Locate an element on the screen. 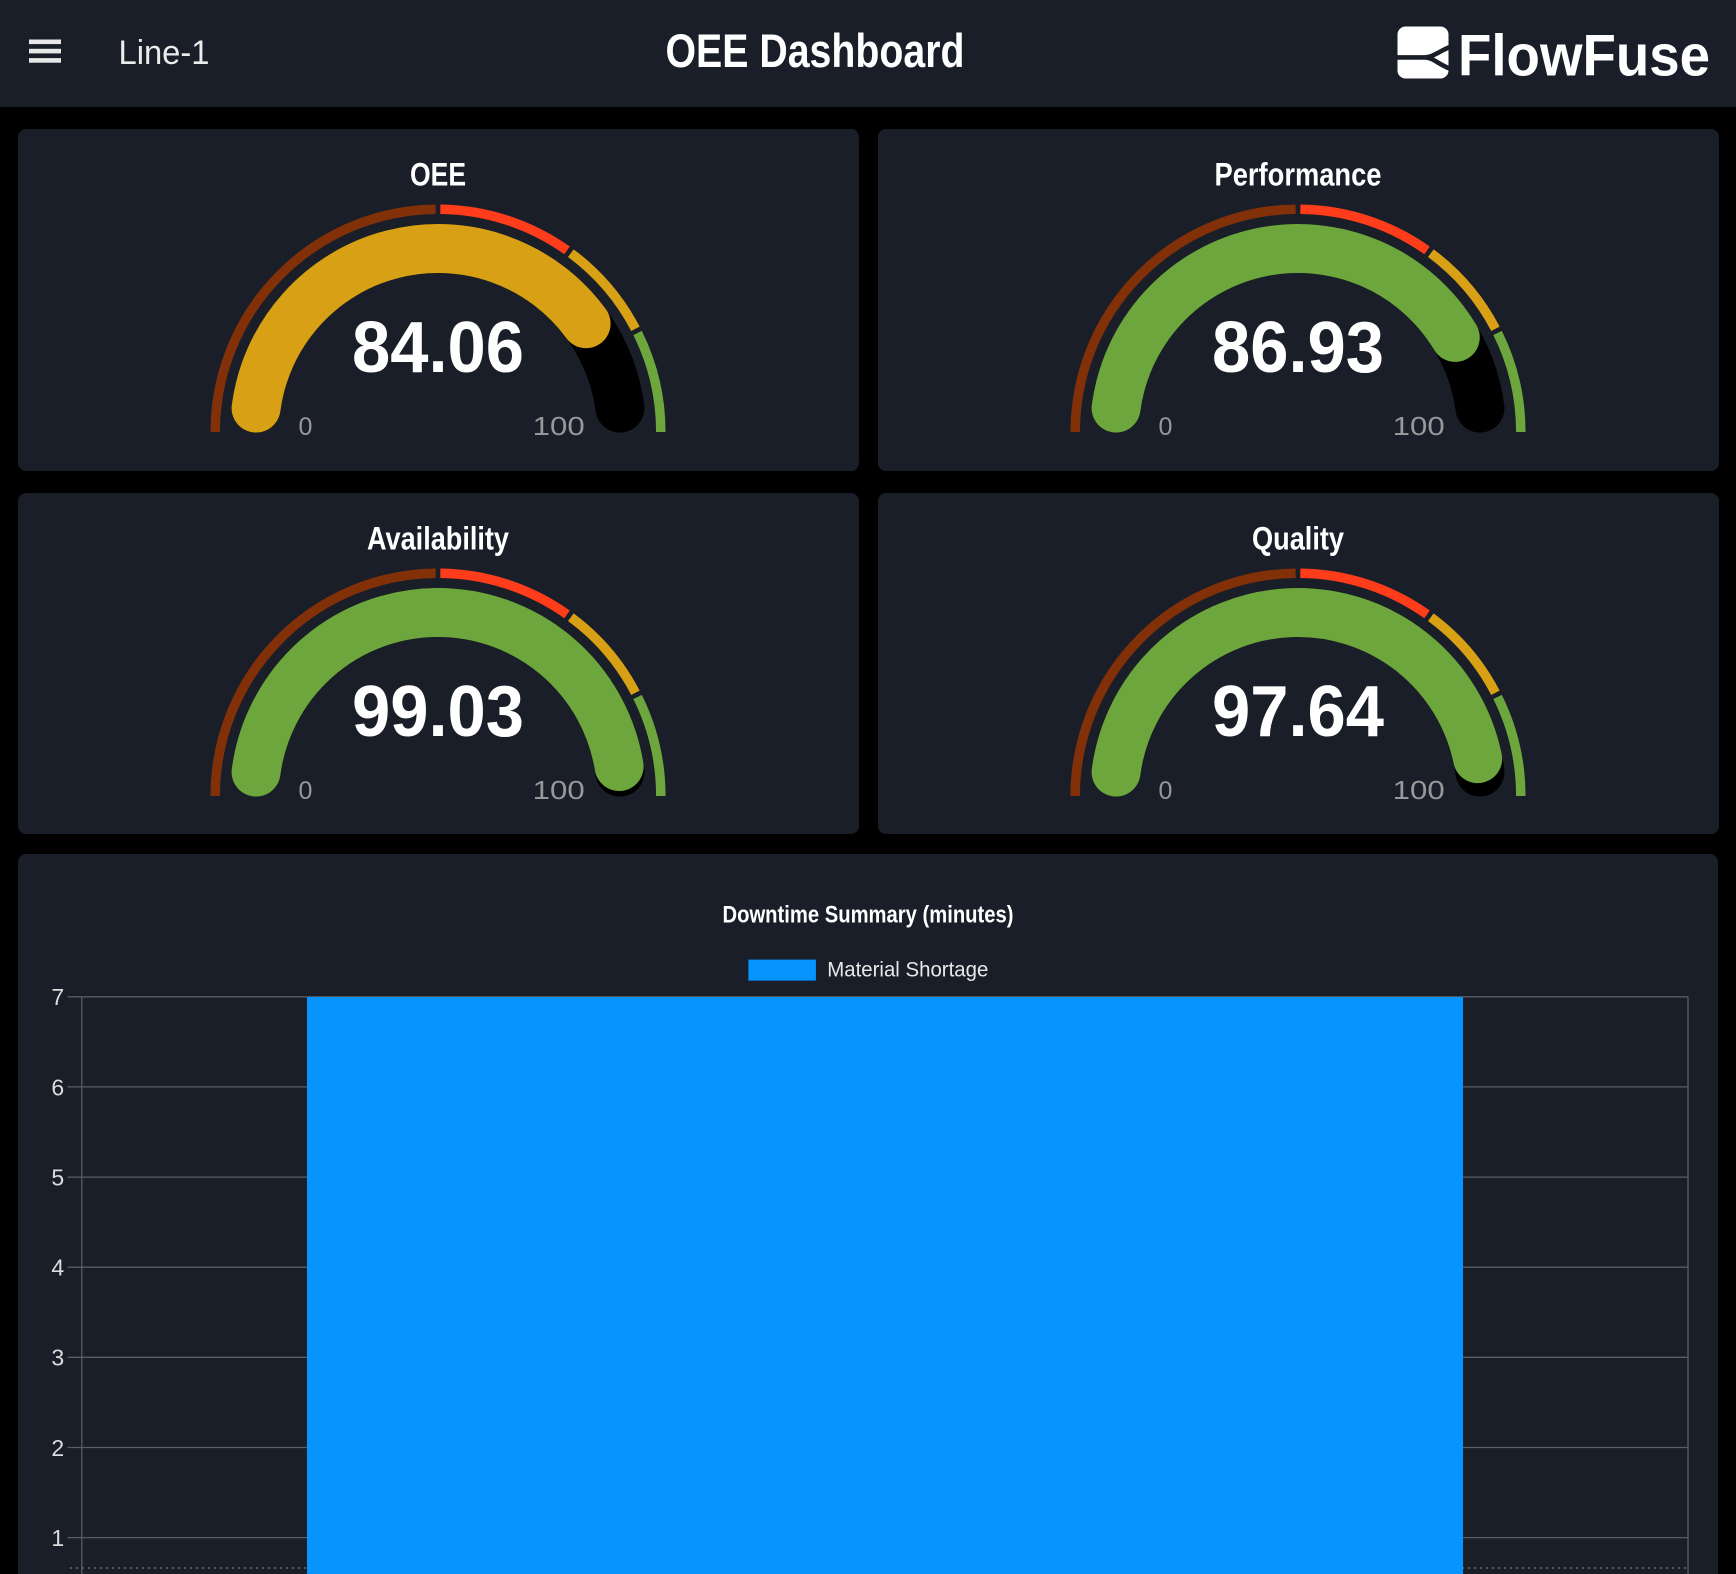 This screenshot has height=1574, width=1736. svg-text: 6 is located at coordinates (57, 1087).